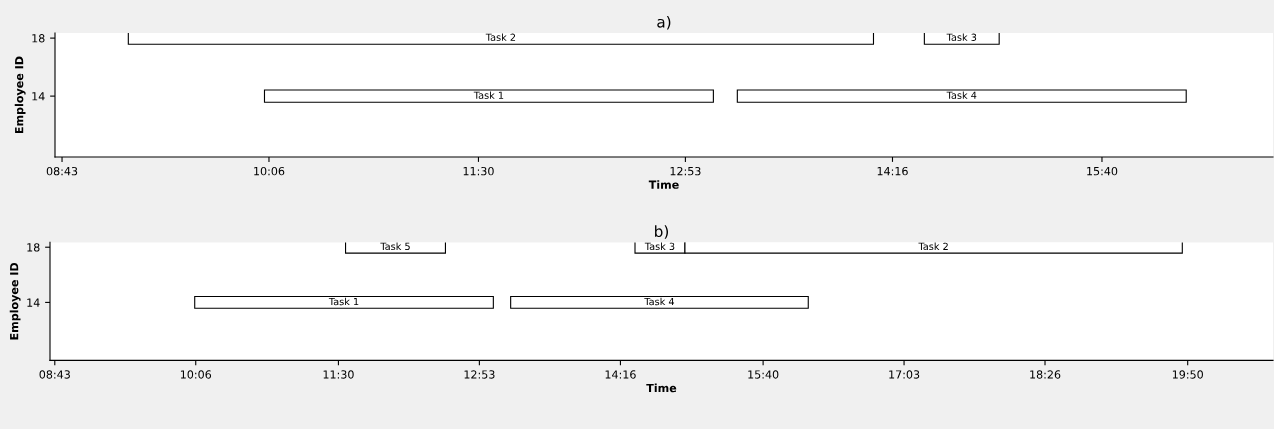 The width and height of the screenshot is (1274, 429). What do you see at coordinates (662, 232) in the screenshot?
I see `chart-title: b)` at bounding box center [662, 232].